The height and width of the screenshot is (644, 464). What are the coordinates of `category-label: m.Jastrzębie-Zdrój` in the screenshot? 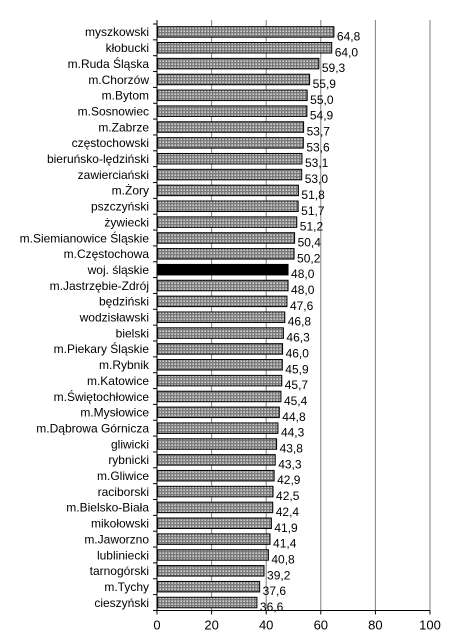 It's located at (99, 286).